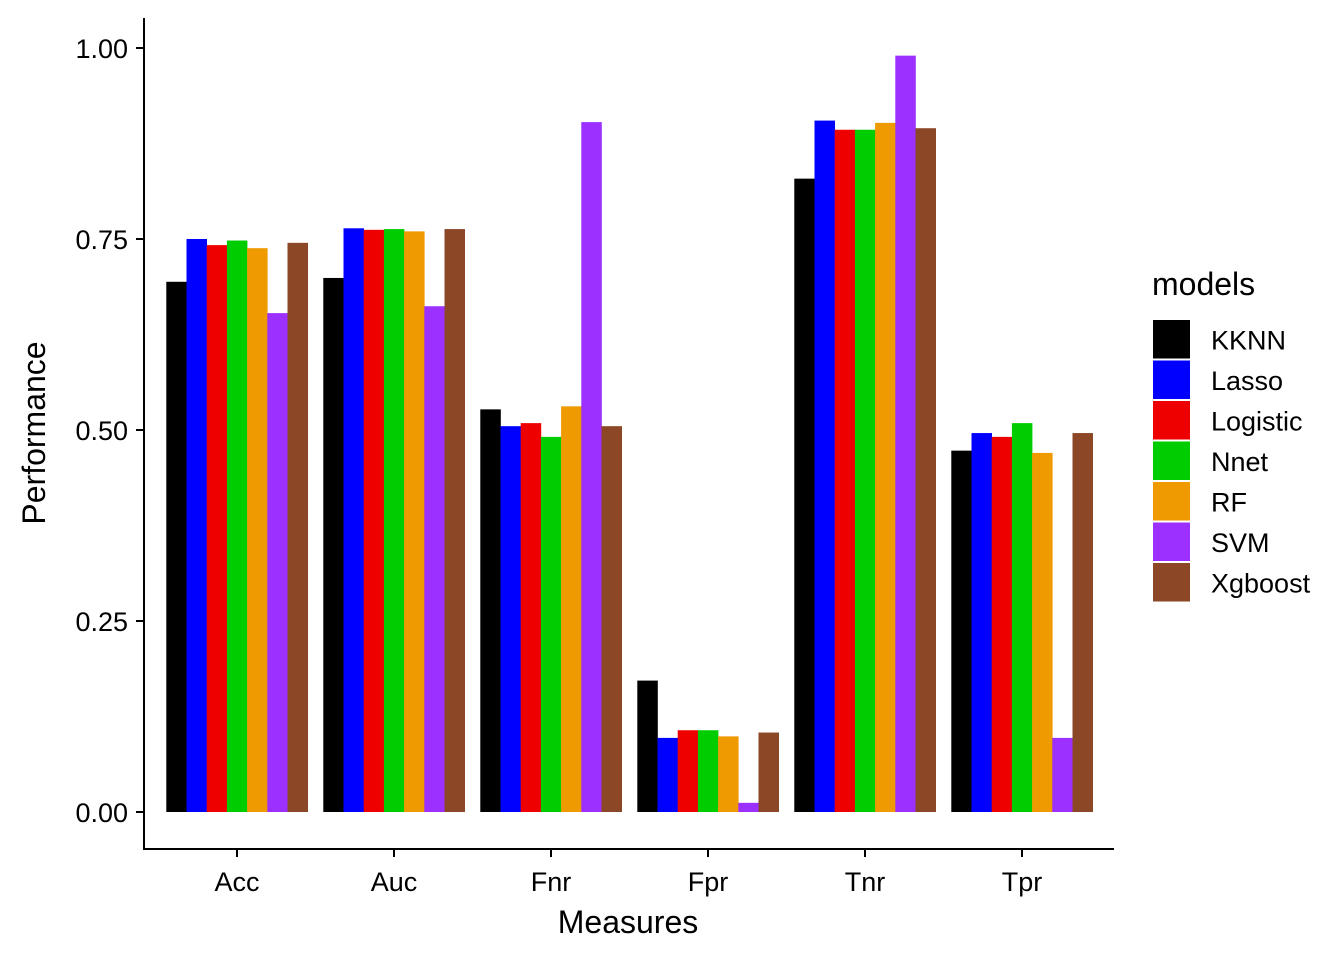  Describe the element at coordinates (748, 807) in the screenshot. I see `bar-fpr-svm` at that location.